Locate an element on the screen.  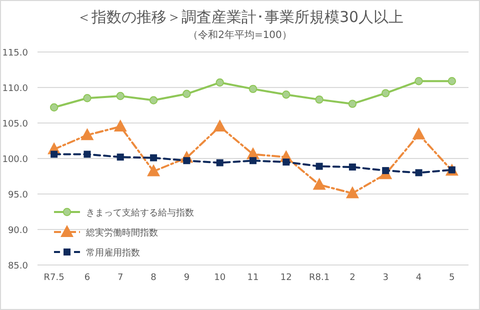
legend-label: きまって支給する給与指数 is located at coordinates (140, 213).